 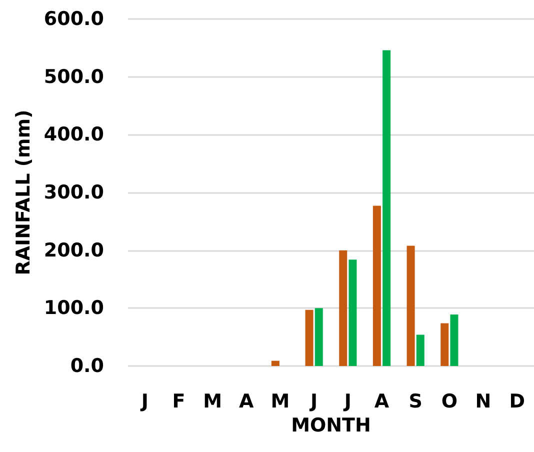 I want to click on y-tick-label: 300.0, so click(x=74, y=193).